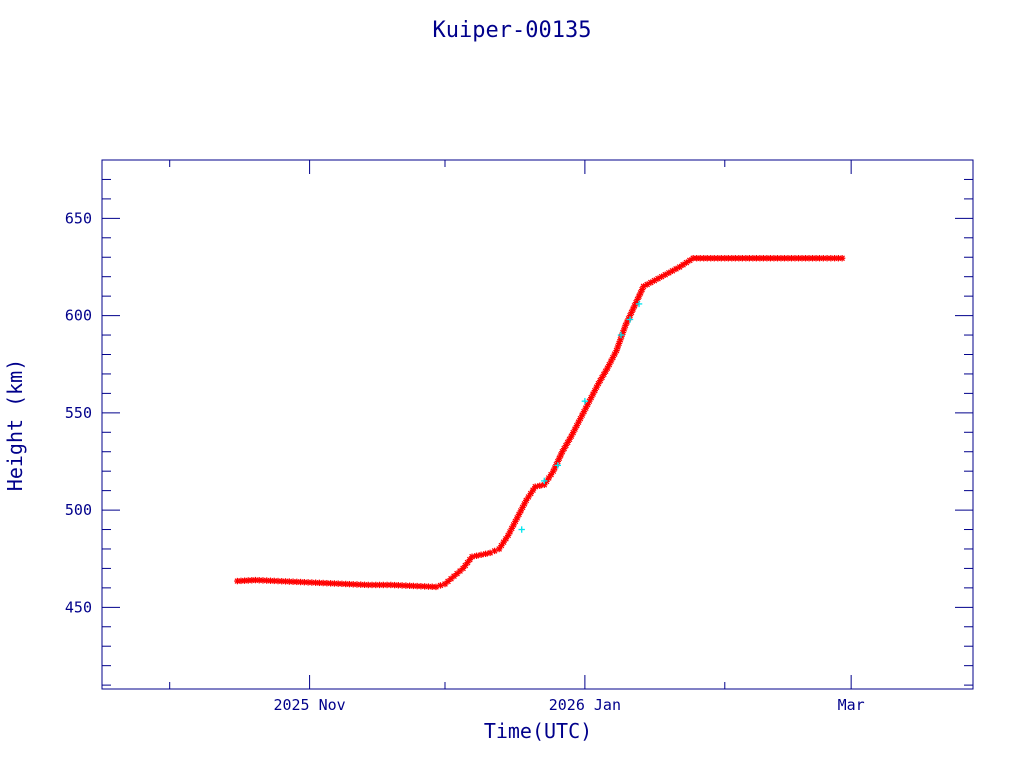 This screenshot has height=768, width=1024. I want to click on y-tick-label: 450, so click(78, 607).